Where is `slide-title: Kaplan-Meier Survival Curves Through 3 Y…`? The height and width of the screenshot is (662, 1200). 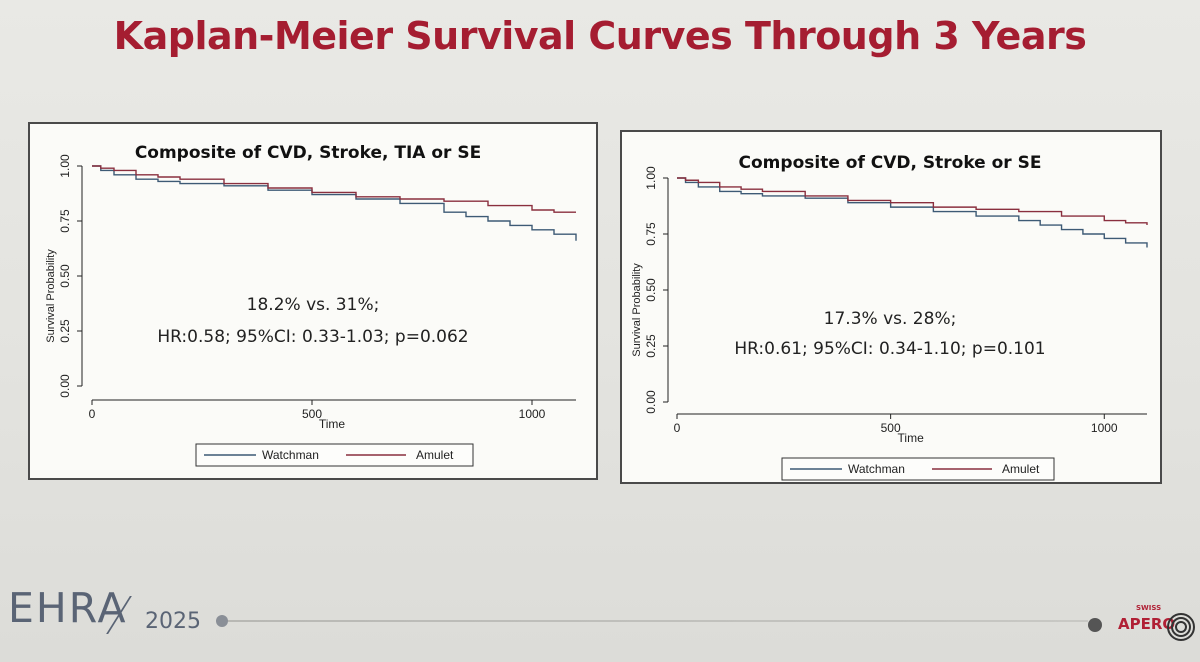
slide-title: Kaplan-Meier Survival Curves Through 3 Y… is located at coordinates (600, 36).